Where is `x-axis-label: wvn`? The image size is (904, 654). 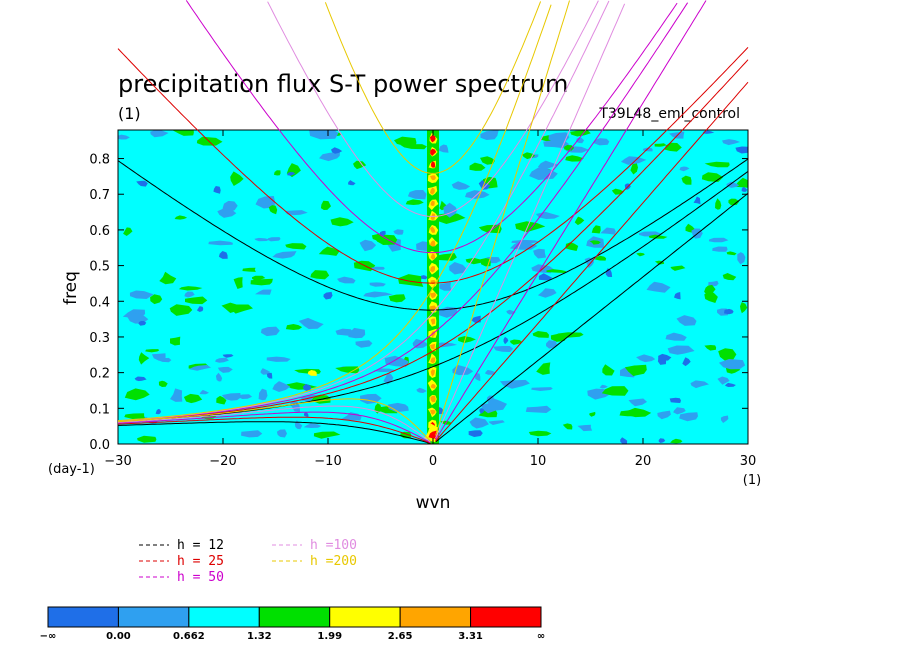 x-axis-label: wvn is located at coordinates (433, 503).